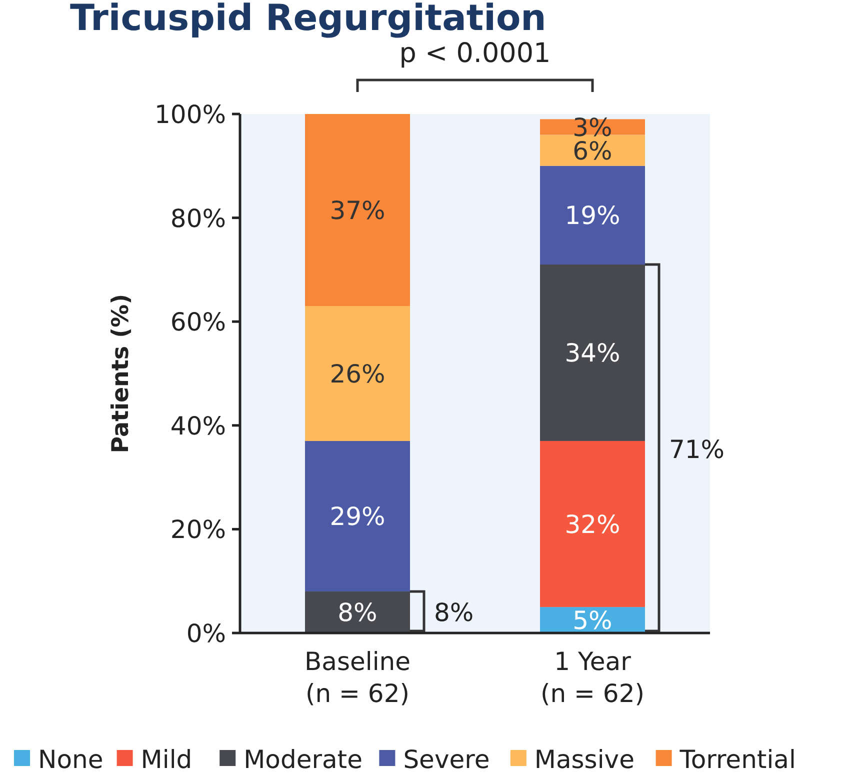 The width and height of the screenshot is (843, 775). Describe the element at coordinates (697, 449) in the screenshot. I see `annotation: 71%` at that location.